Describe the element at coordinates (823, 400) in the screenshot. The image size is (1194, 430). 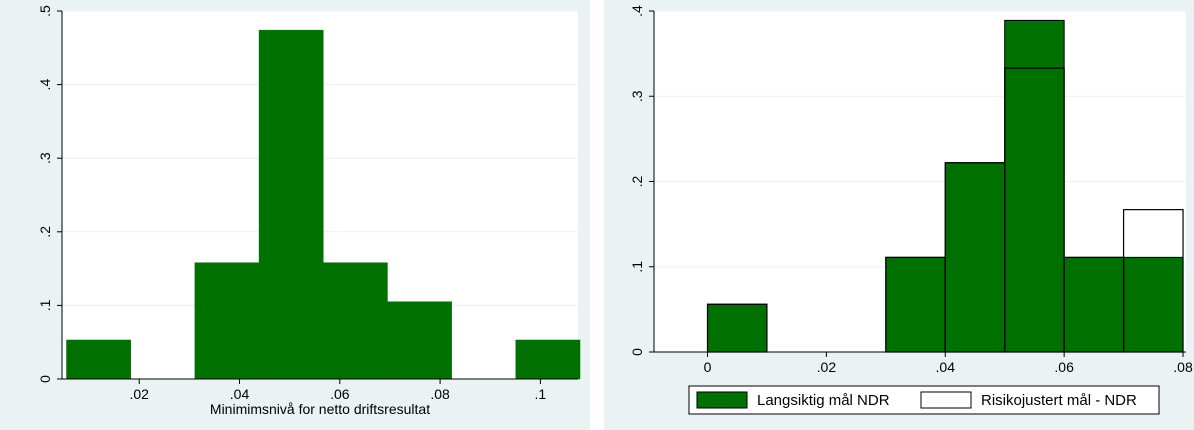
I see `legend-label: Langsiktig mål NDR` at that location.